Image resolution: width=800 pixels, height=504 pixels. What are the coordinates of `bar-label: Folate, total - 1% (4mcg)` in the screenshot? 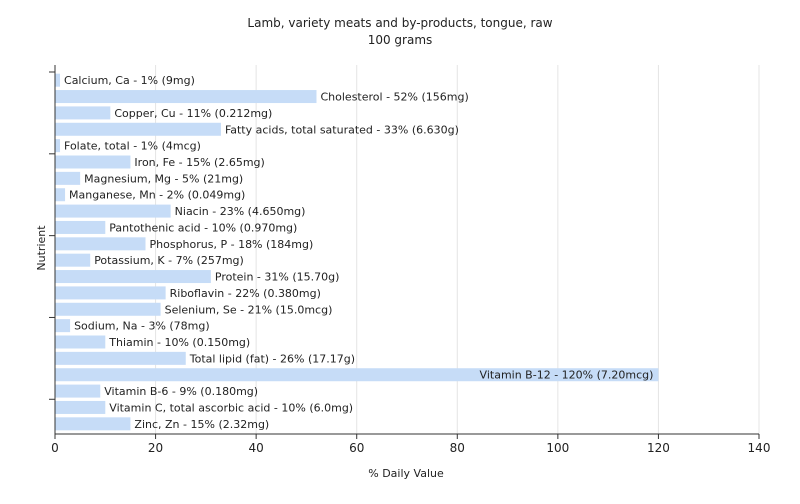 It's located at (132, 146).